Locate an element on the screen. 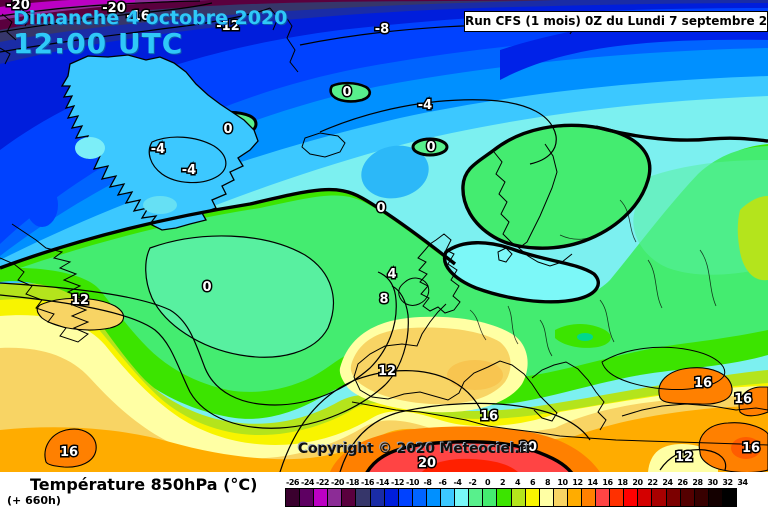 This screenshot has width=768, height=512. colorbar-tick: -6 is located at coordinates (442, 482).